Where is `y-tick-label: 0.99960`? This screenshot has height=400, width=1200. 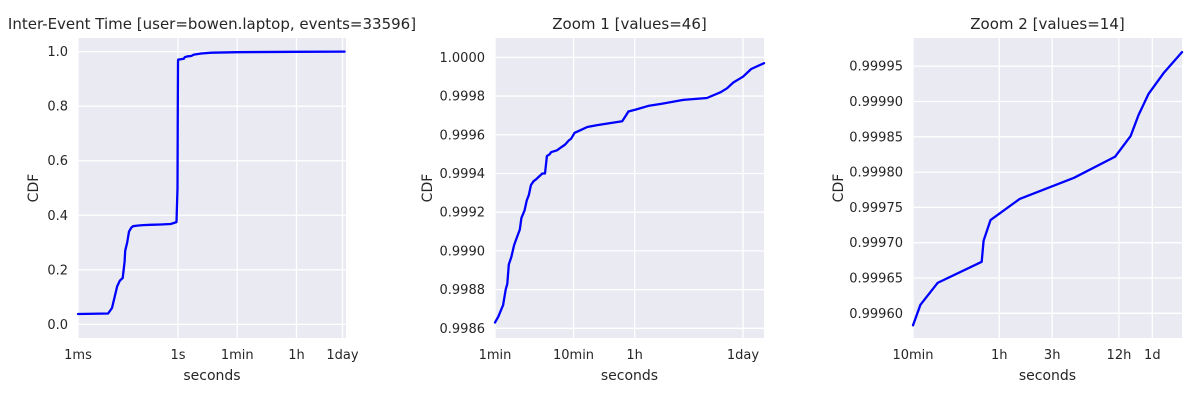
y-tick-label: 0.99960 is located at coordinates (876, 314).